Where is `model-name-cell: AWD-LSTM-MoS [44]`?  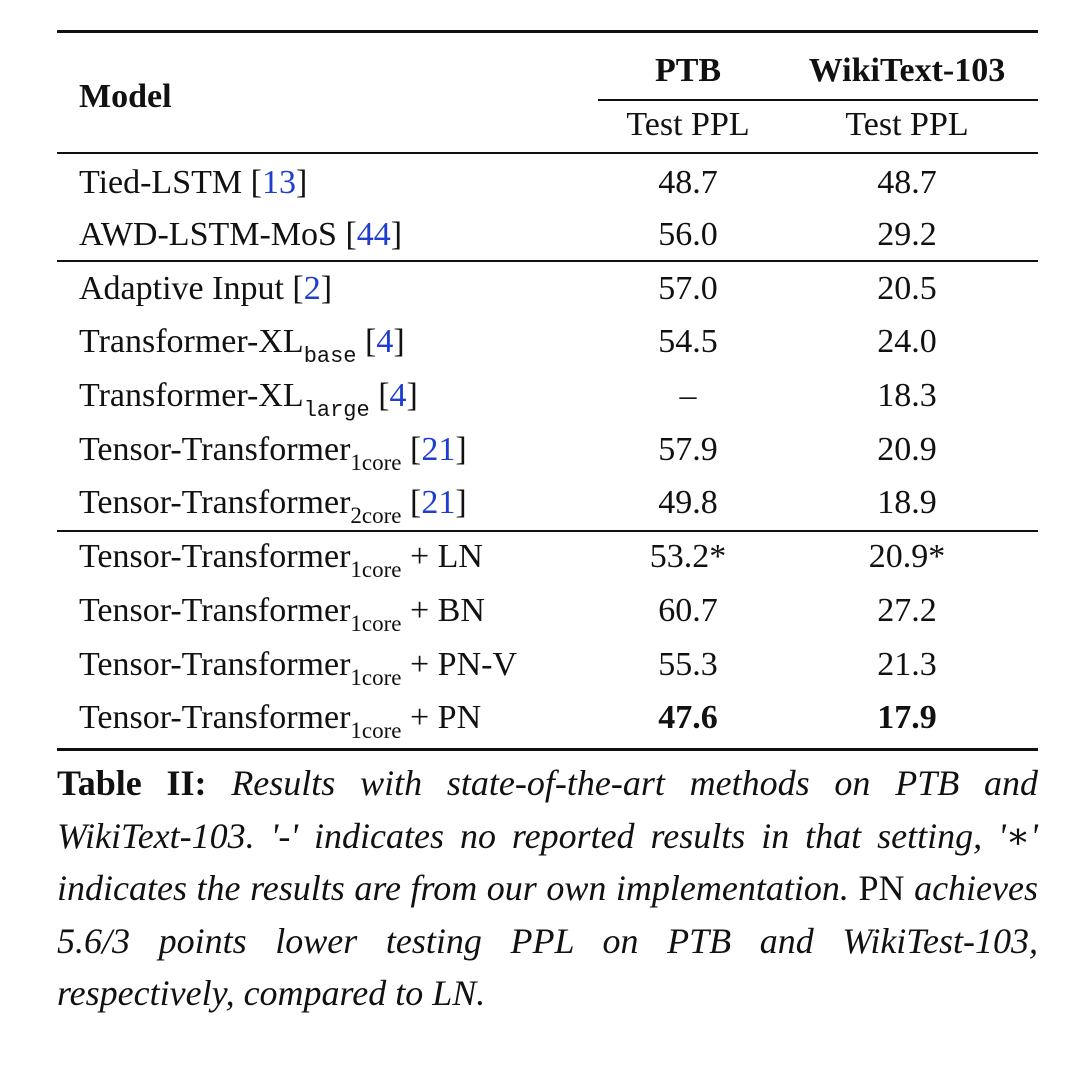
model-name-cell: AWD-LSTM-MoS [44] is located at coordinates (241, 234).